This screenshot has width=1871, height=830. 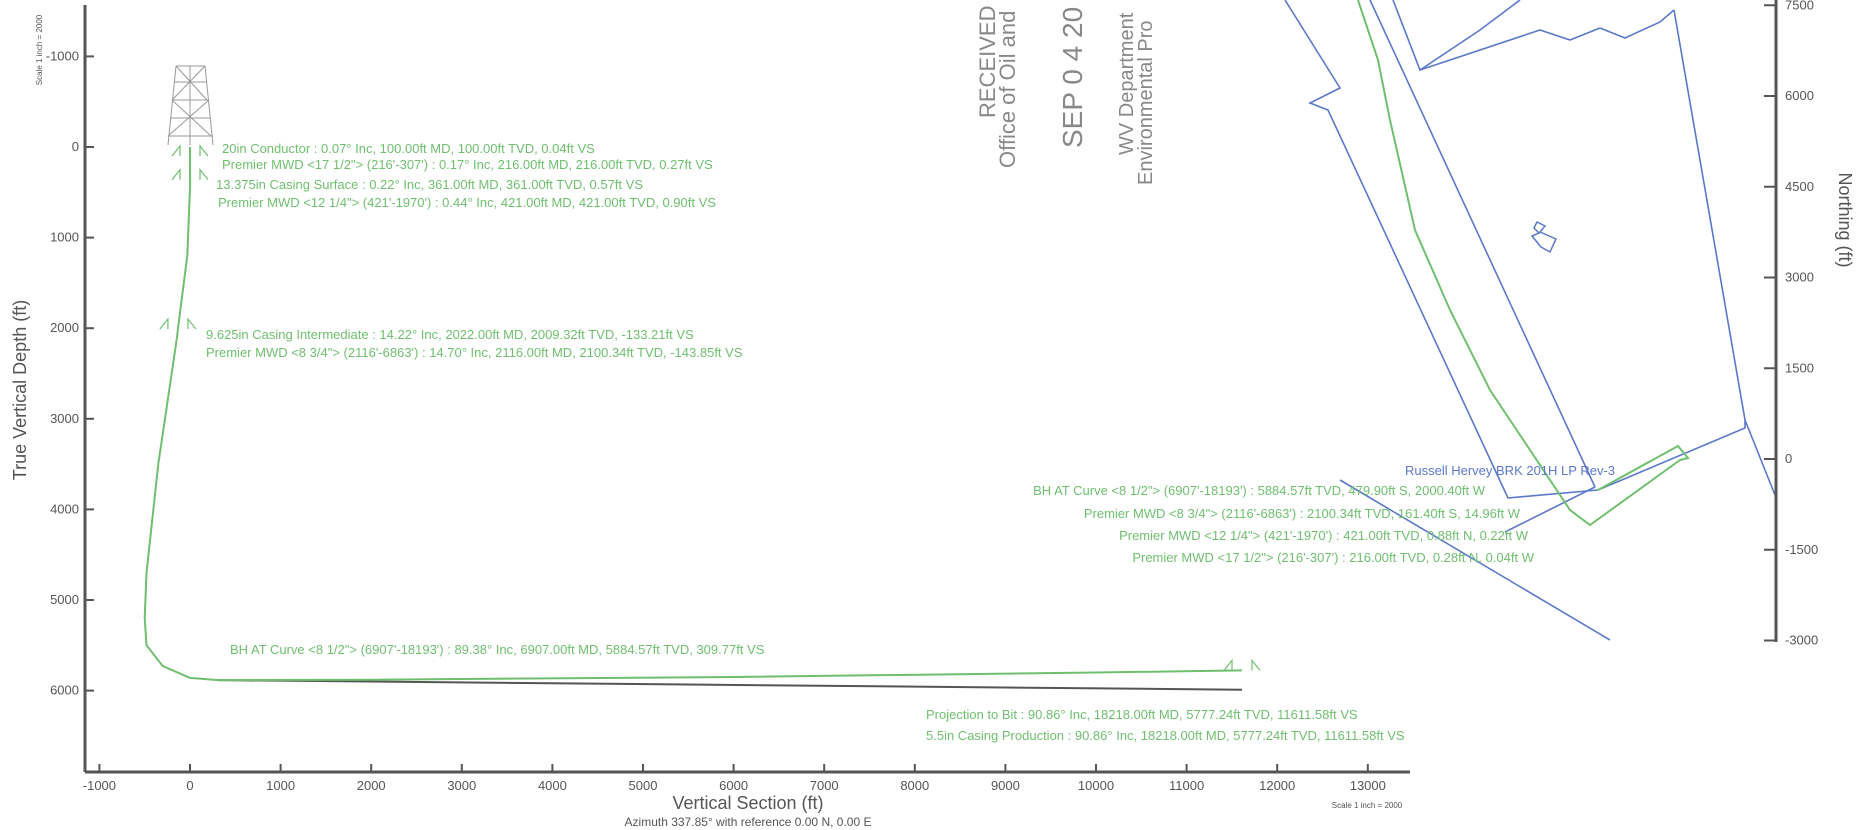 I want to click on stamp-line-office: Office of Oil and, so click(x=1007, y=89).